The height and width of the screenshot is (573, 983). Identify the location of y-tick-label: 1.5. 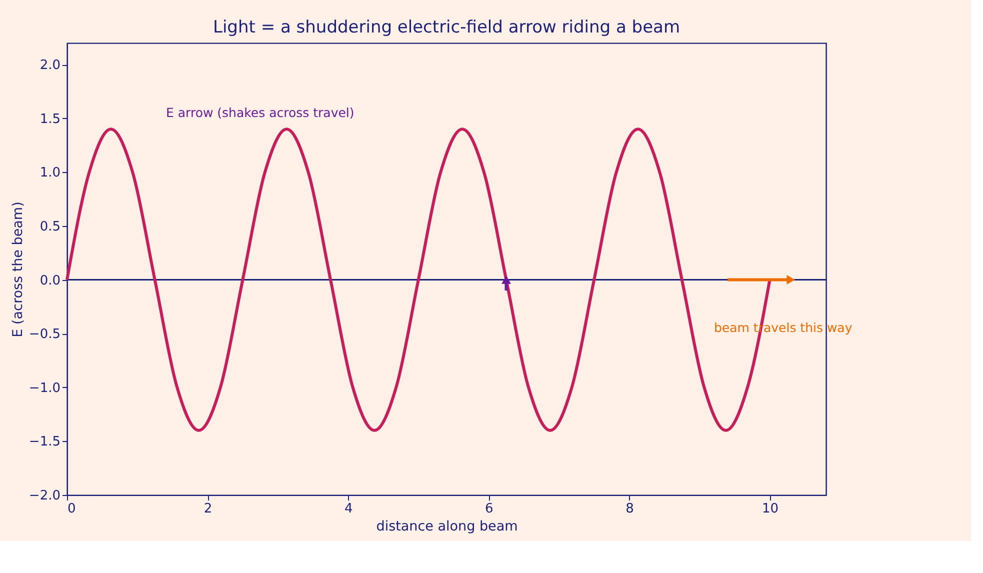
(50, 119).